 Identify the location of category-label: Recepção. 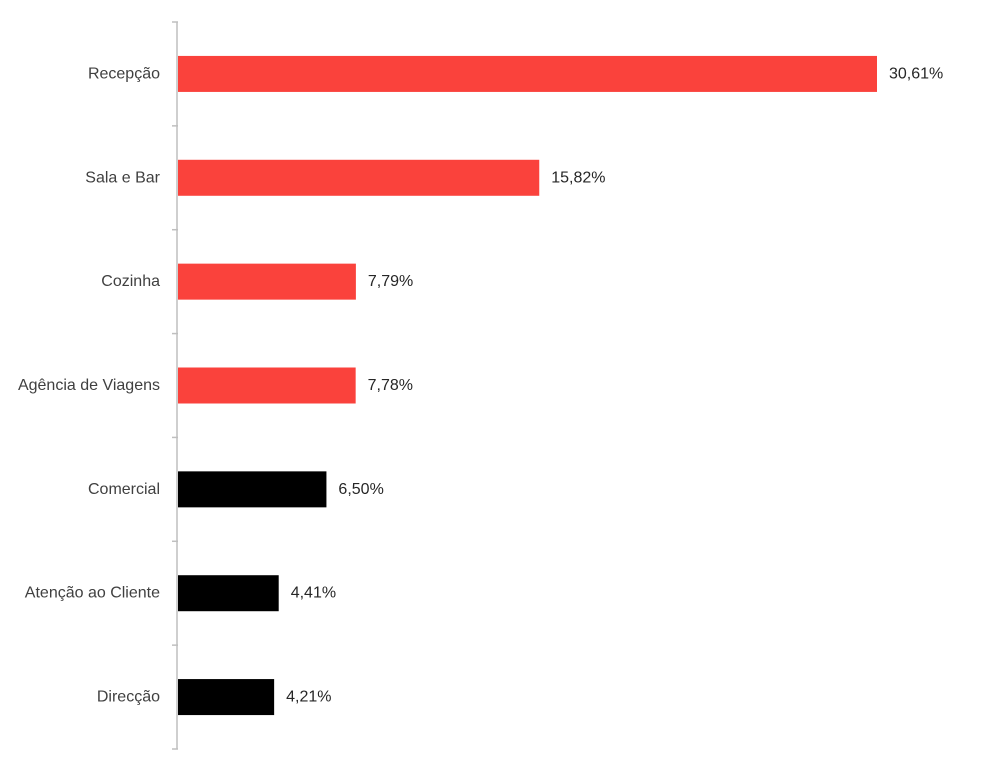
(124, 73).